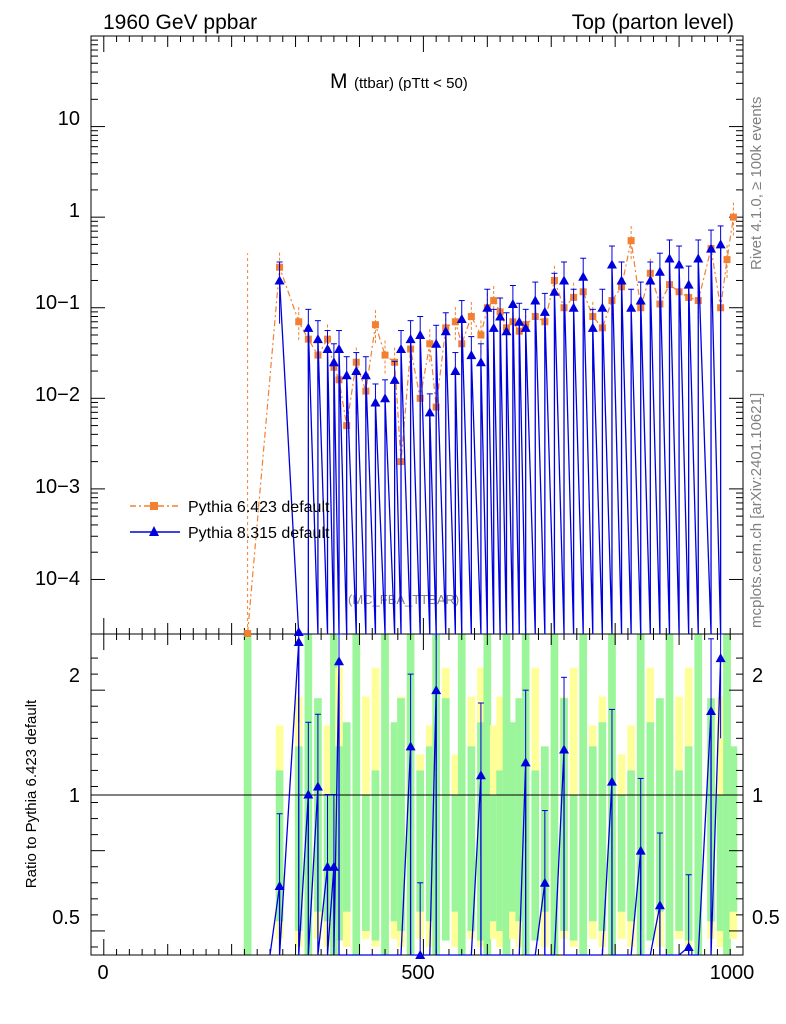  Describe the element at coordinates (756, 510) in the screenshot. I see `mcplots-label: mcplots.cern.ch [arXiv:2401.10621]` at that location.